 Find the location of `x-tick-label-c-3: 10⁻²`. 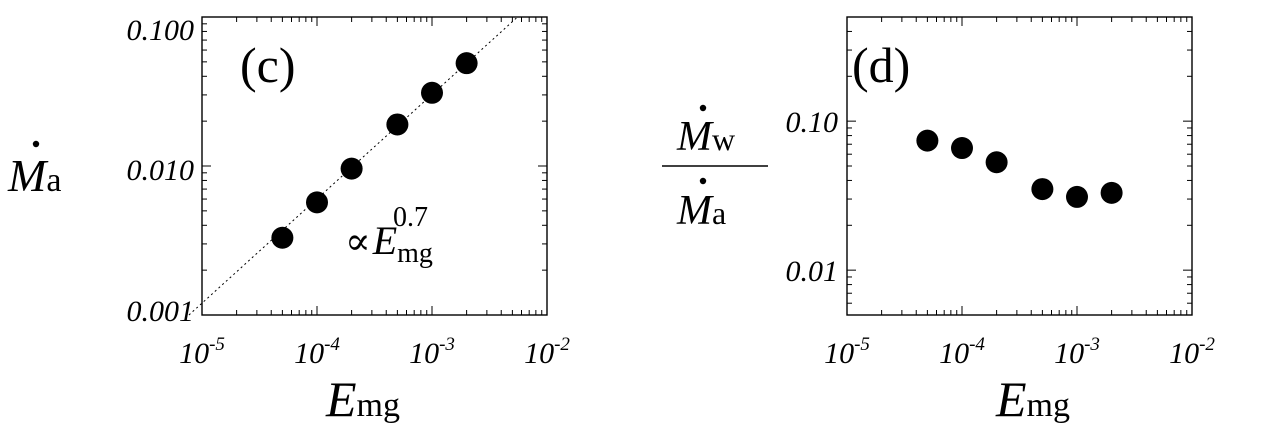

x-tick-label-c-3: 10⁻² is located at coordinates (547, 352).